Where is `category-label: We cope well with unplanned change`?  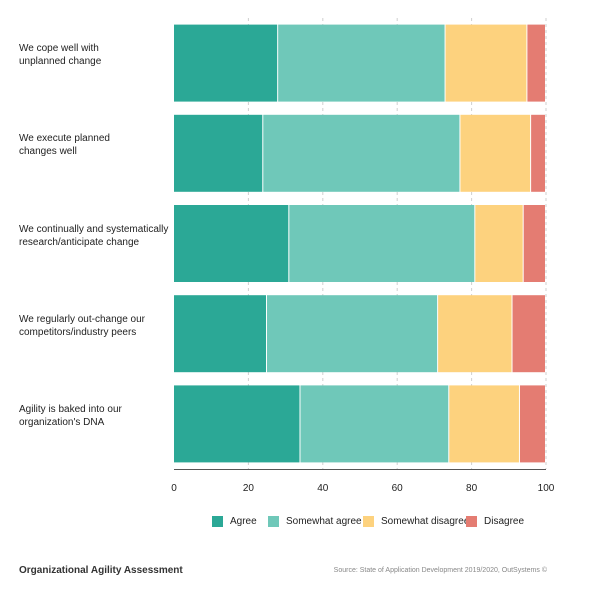
category-label: We cope well with unplanned change is located at coordinates (94, 55).